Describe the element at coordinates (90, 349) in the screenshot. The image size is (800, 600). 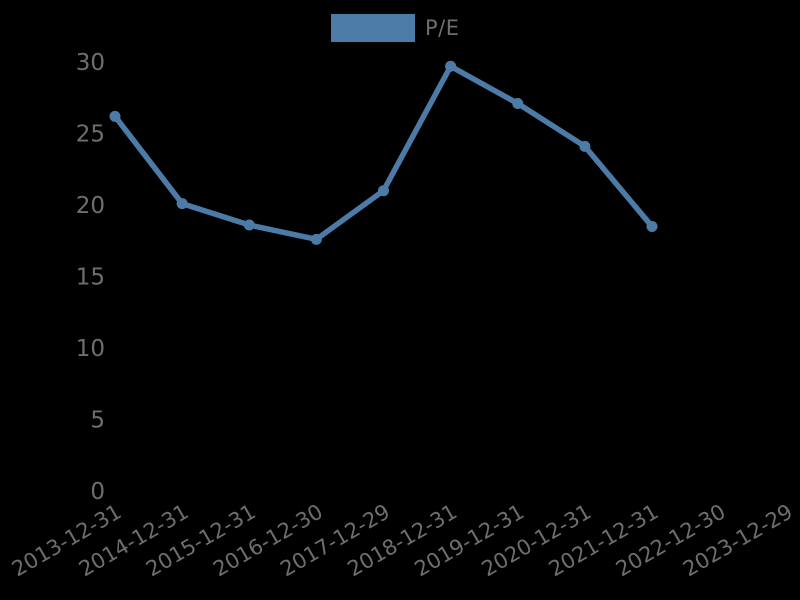
I see `y-tick-label: 10` at that location.